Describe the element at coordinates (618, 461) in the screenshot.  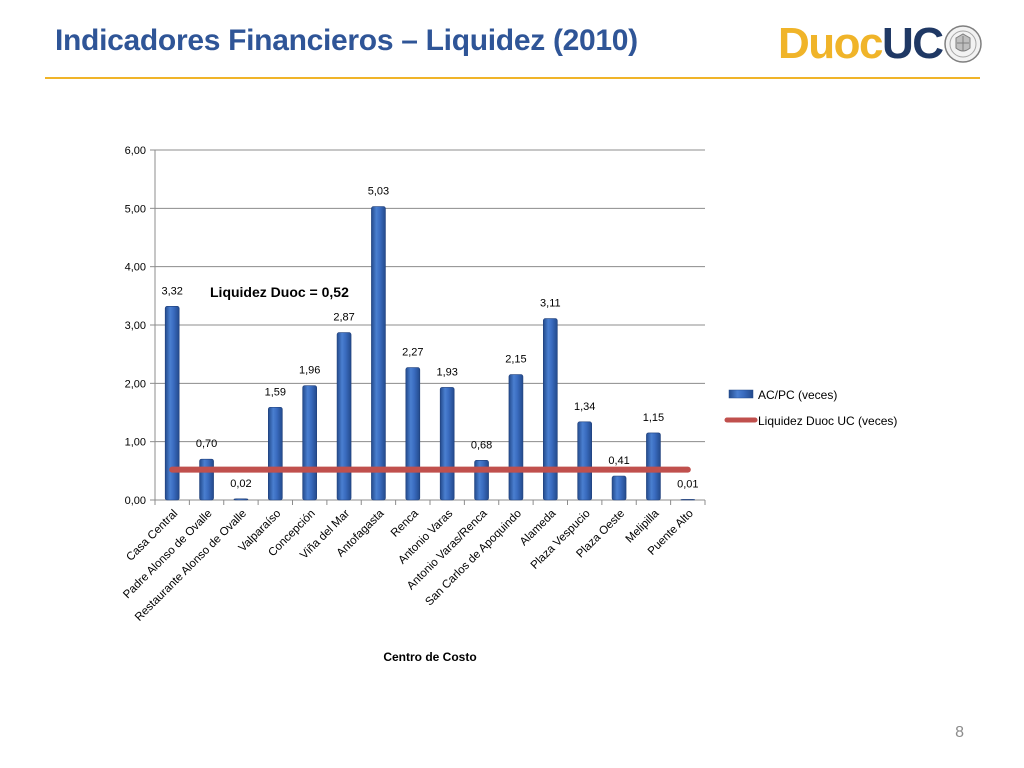
I see `data-label: 0,41` at that location.